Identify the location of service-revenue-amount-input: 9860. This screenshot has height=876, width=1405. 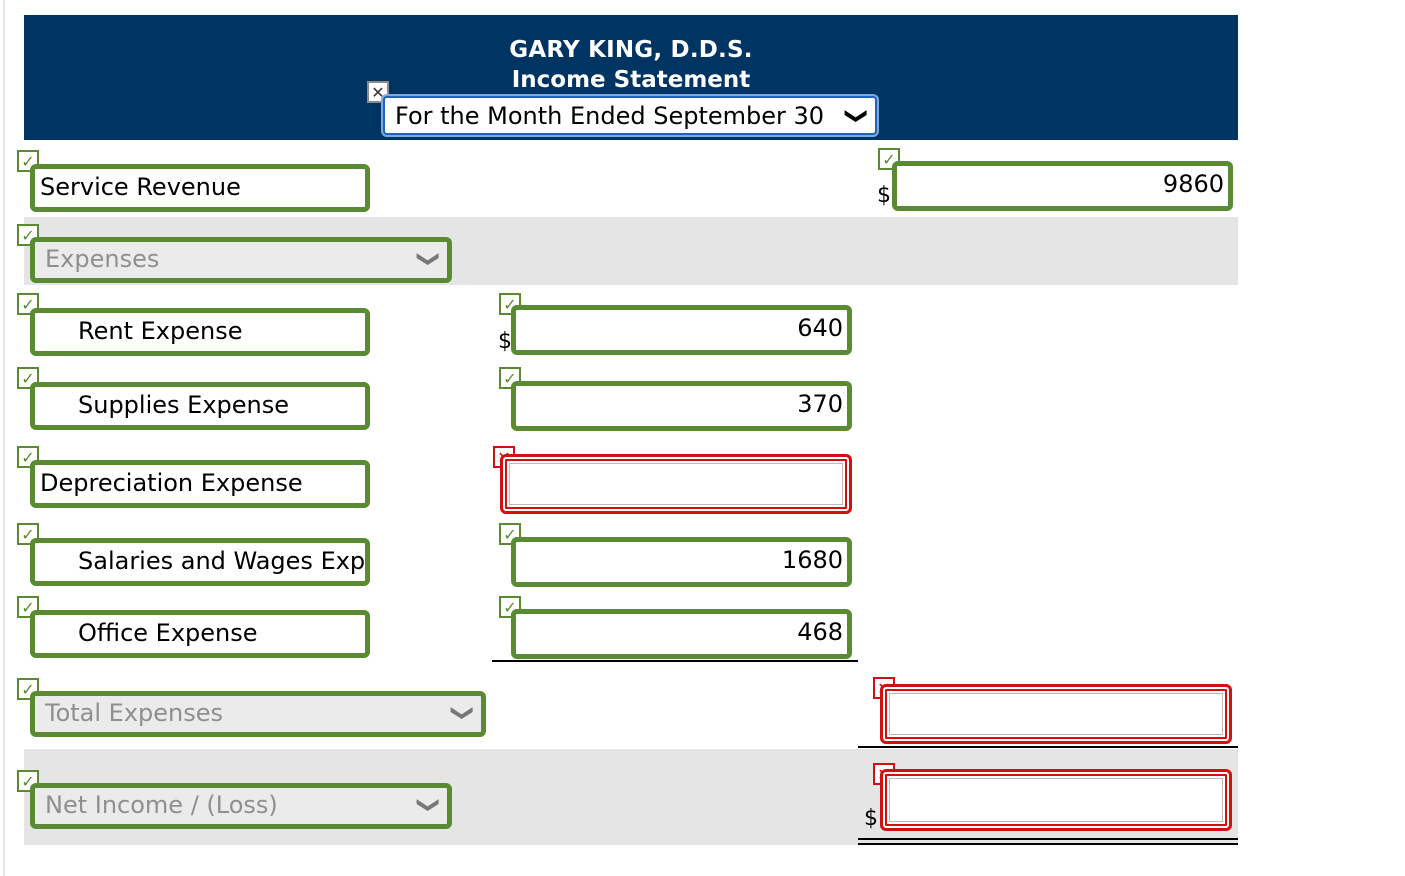
(1062, 186).